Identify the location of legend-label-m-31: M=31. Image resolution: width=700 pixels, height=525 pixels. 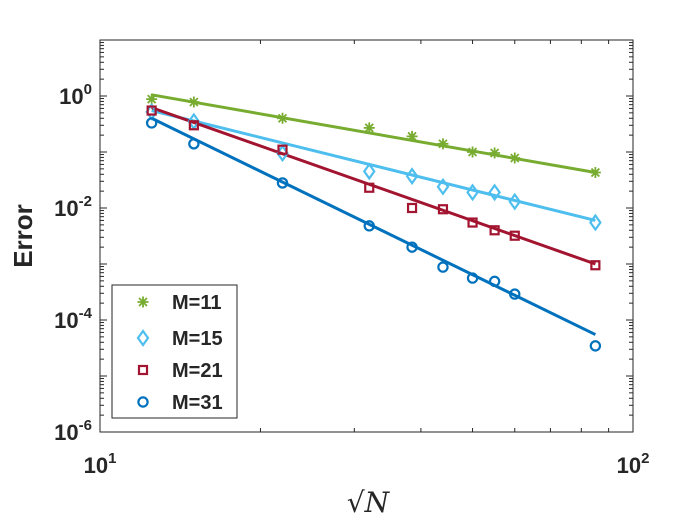
(197, 403).